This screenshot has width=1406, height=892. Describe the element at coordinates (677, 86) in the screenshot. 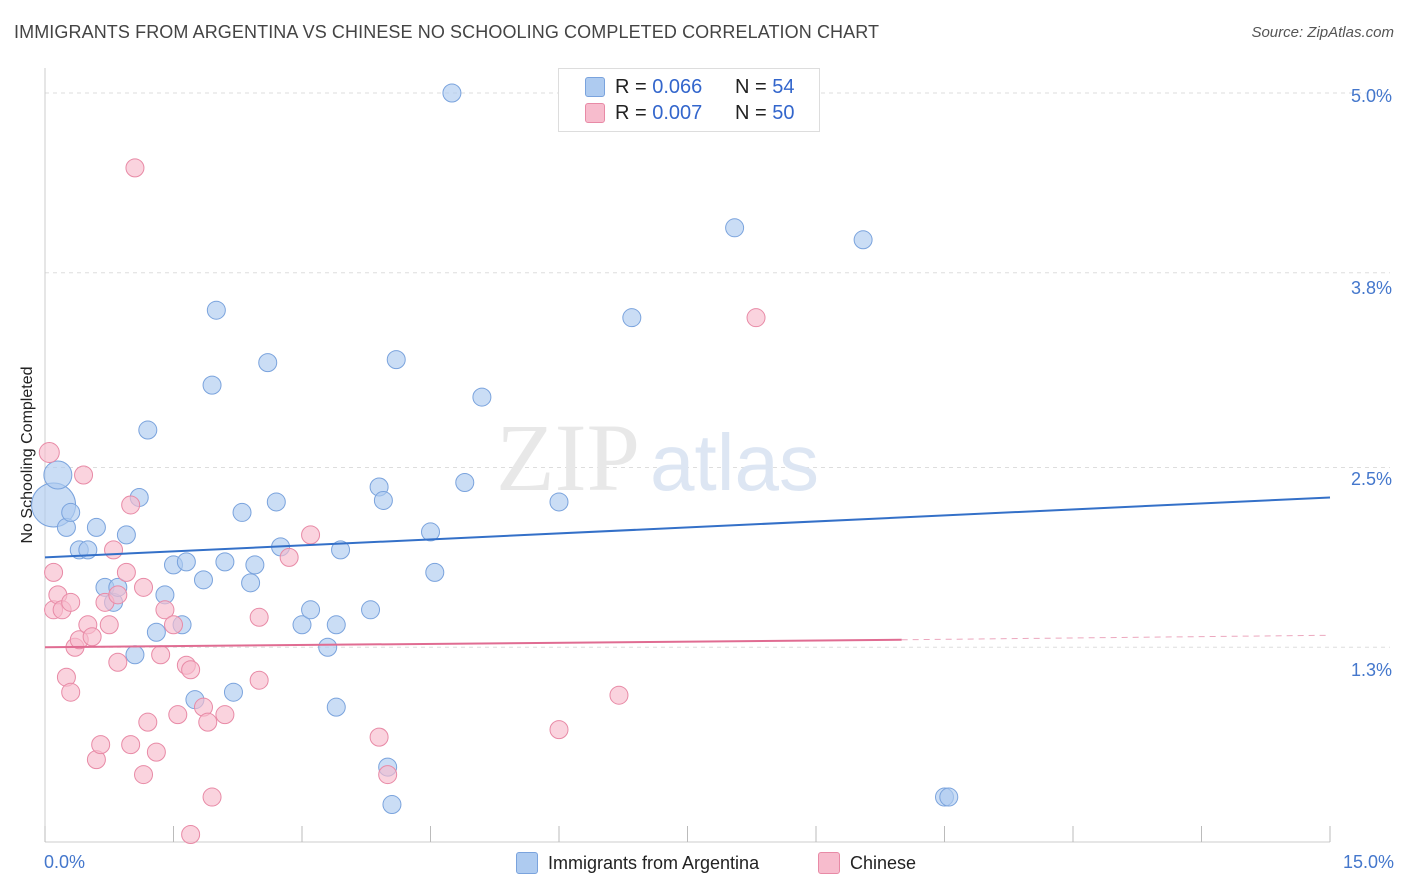

I see `legend-r-value: 0.066` at that location.